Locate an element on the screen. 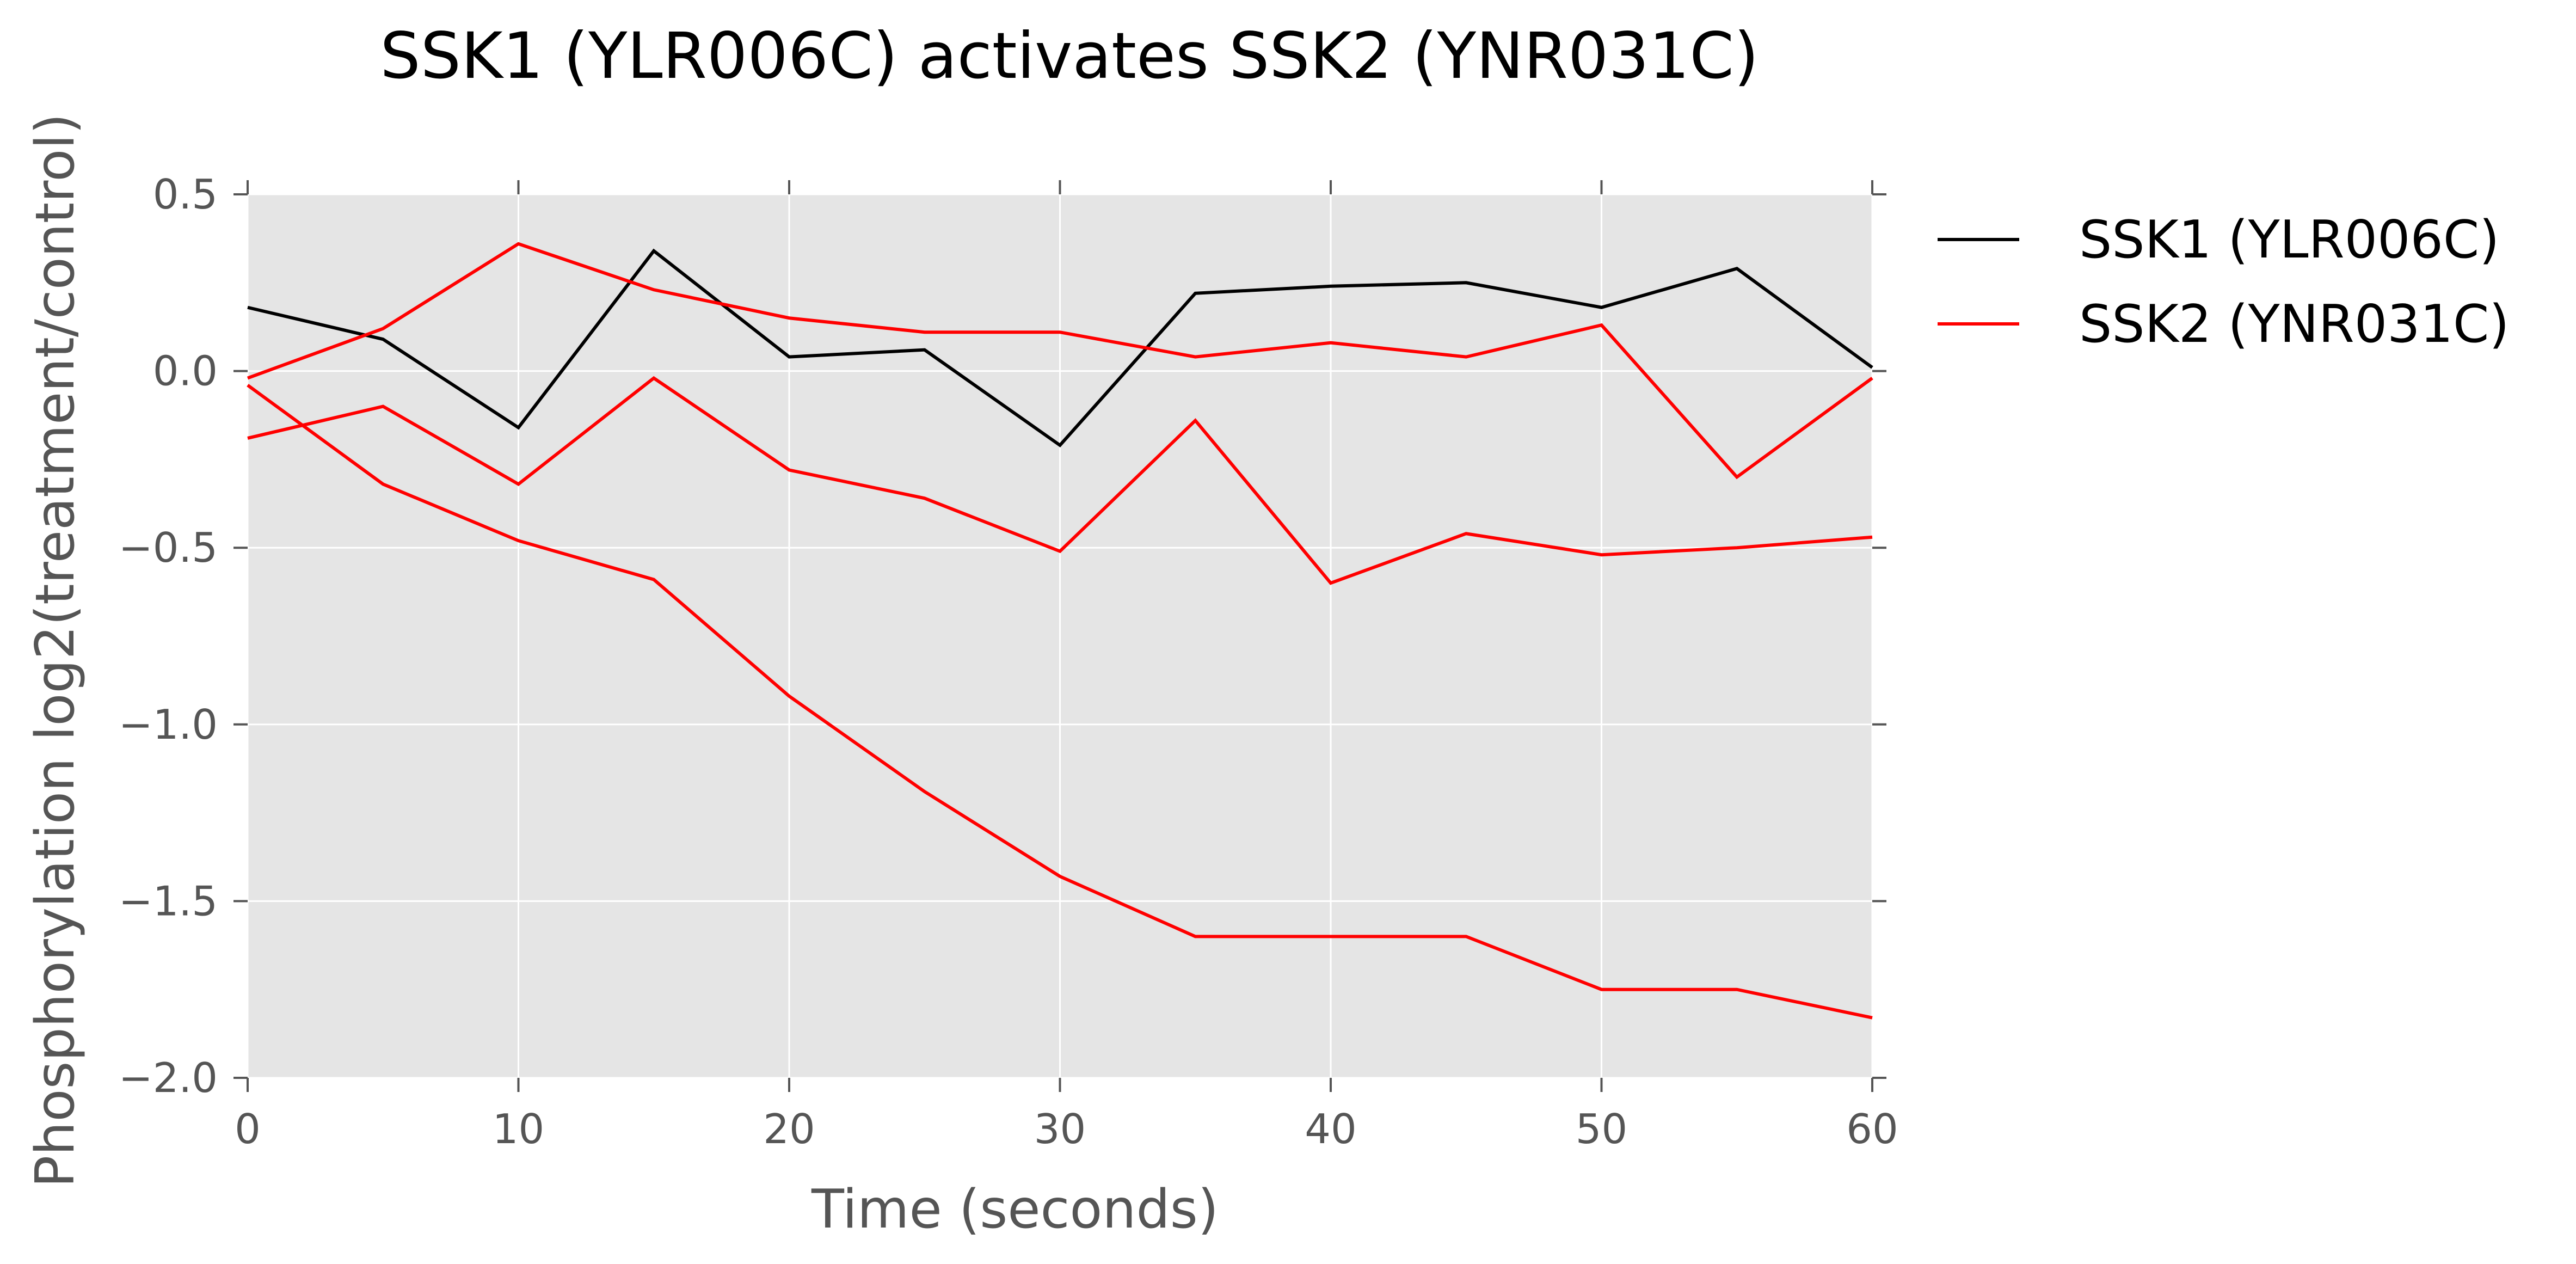 This screenshot has width=2576, height=1264. legend: SSK1 (YLR006C) SSK2 (YNR031C) is located at coordinates (2223, 282).